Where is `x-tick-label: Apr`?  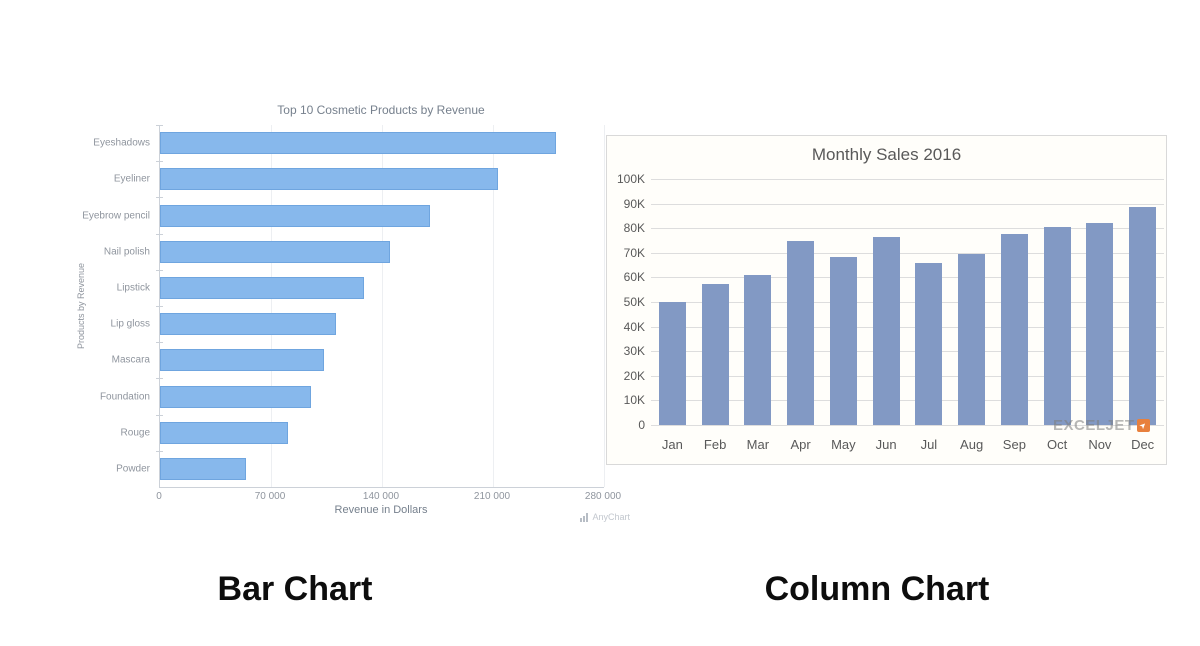 x-tick-label: Apr is located at coordinates (800, 444).